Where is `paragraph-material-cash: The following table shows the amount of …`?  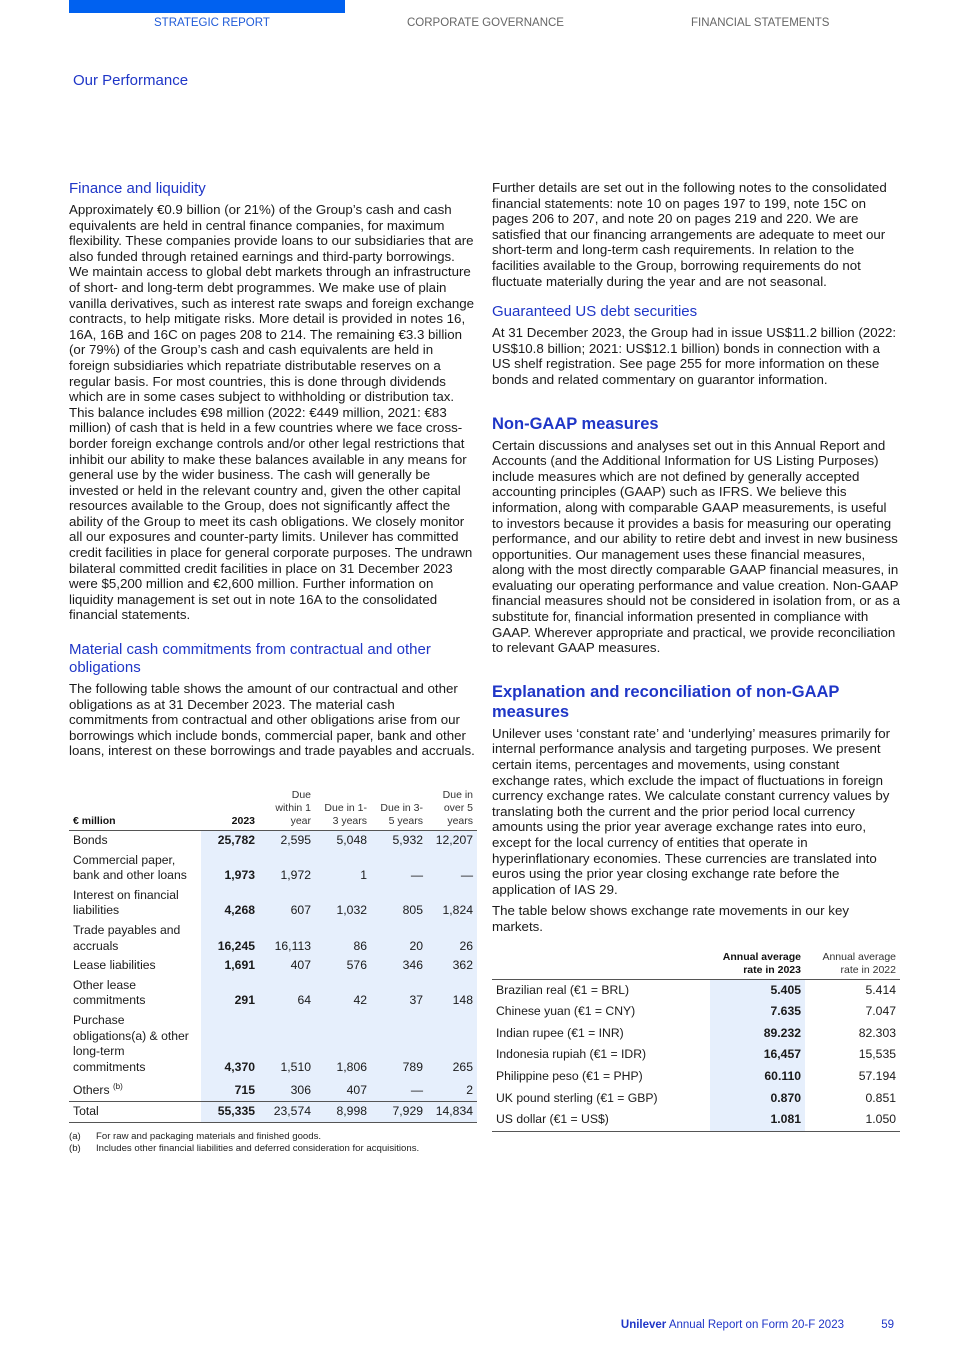
paragraph-material-cash: The following table shows the amount of … is located at coordinates (272, 720).